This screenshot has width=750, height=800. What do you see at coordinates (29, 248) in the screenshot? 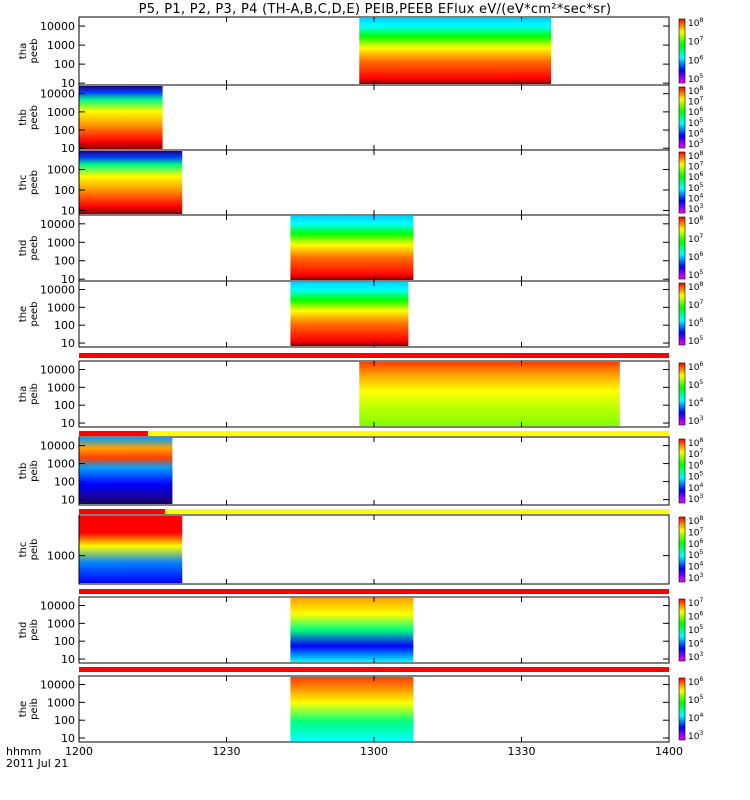
I see `panel-label: thdpeeb` at bounding box center [29, 248].